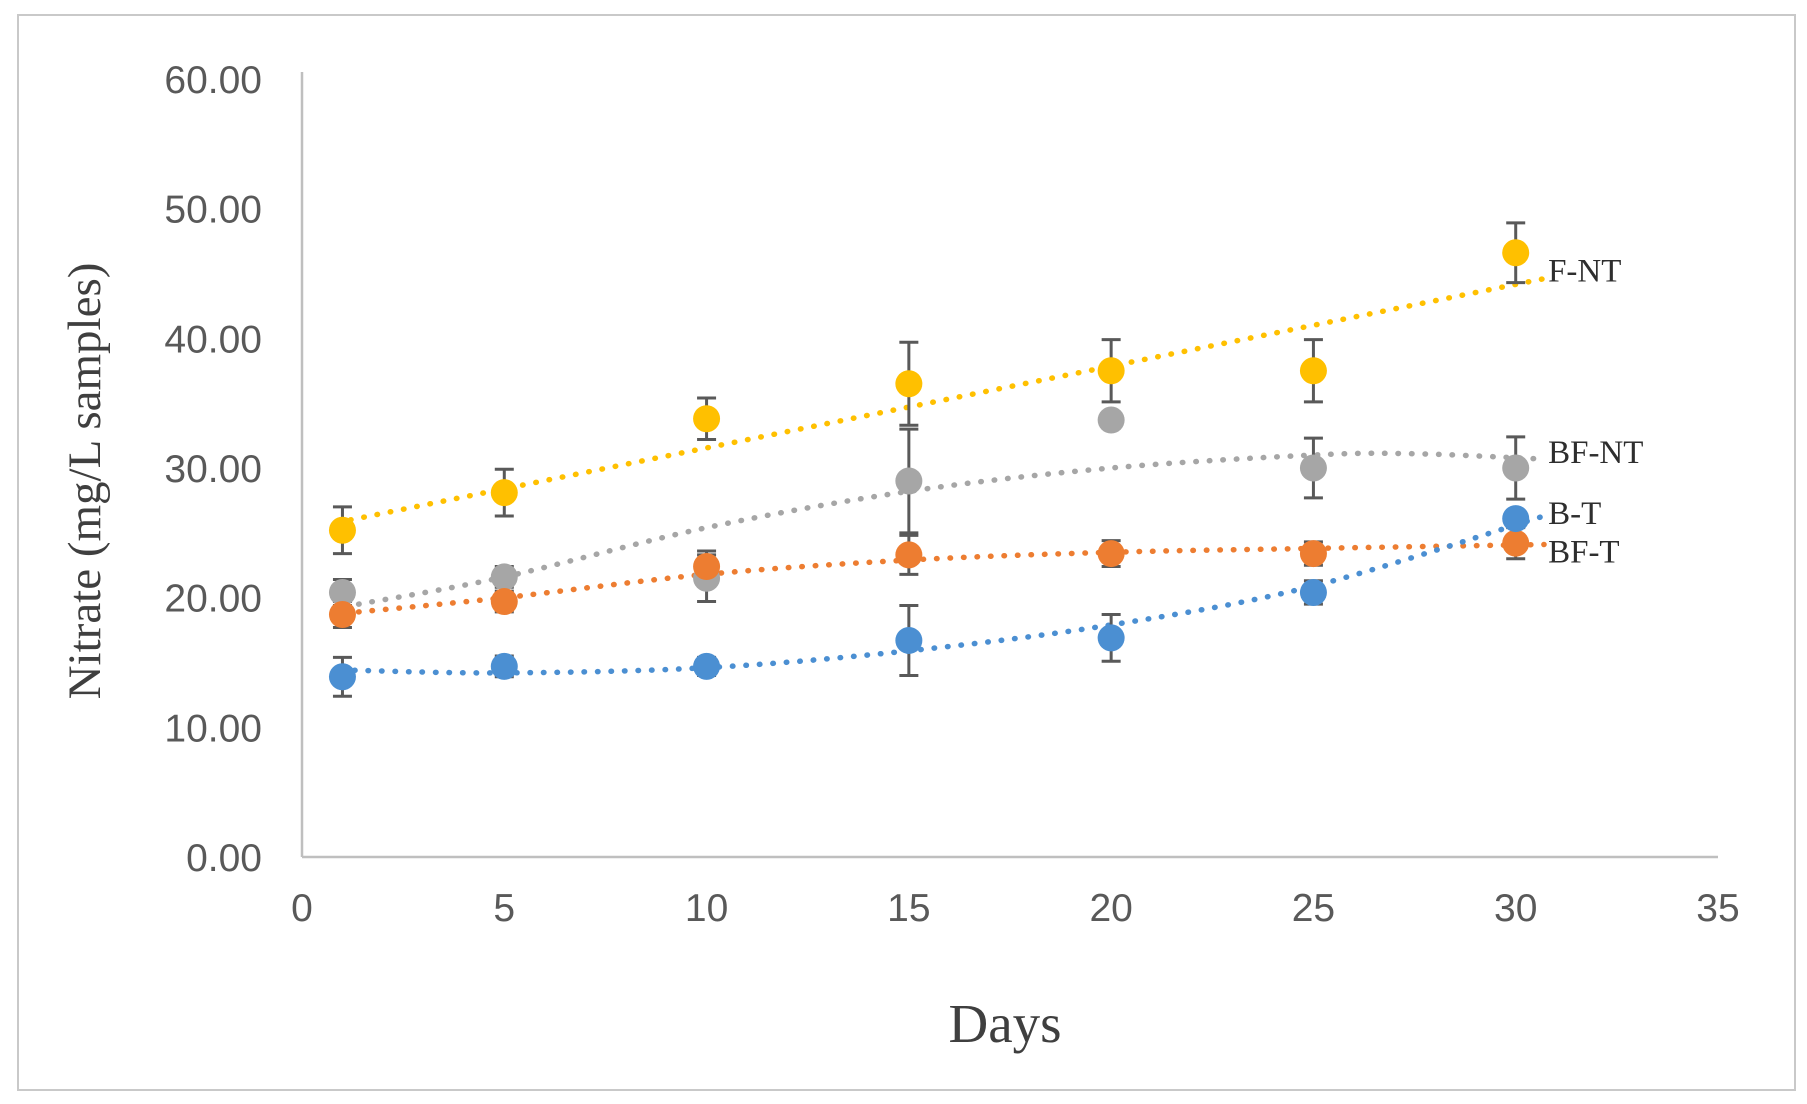 Image resolution: width=1807 pixels, height=1104 pixels. Describe the element at coordinates (213, 728) in the screenshot. I see `y-tick-label: 10.00` at that location.